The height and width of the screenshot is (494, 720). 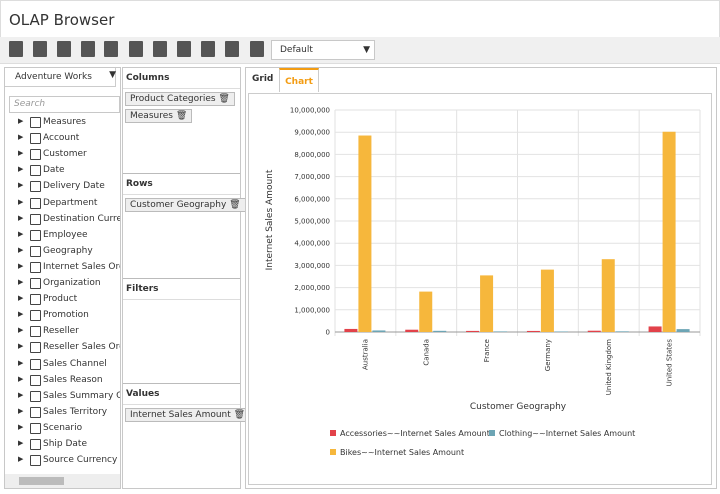 What do you see at coordinates (487, 350) in the screenshot?
I see `x-tick-label: France` at bounding box center [487, 350].